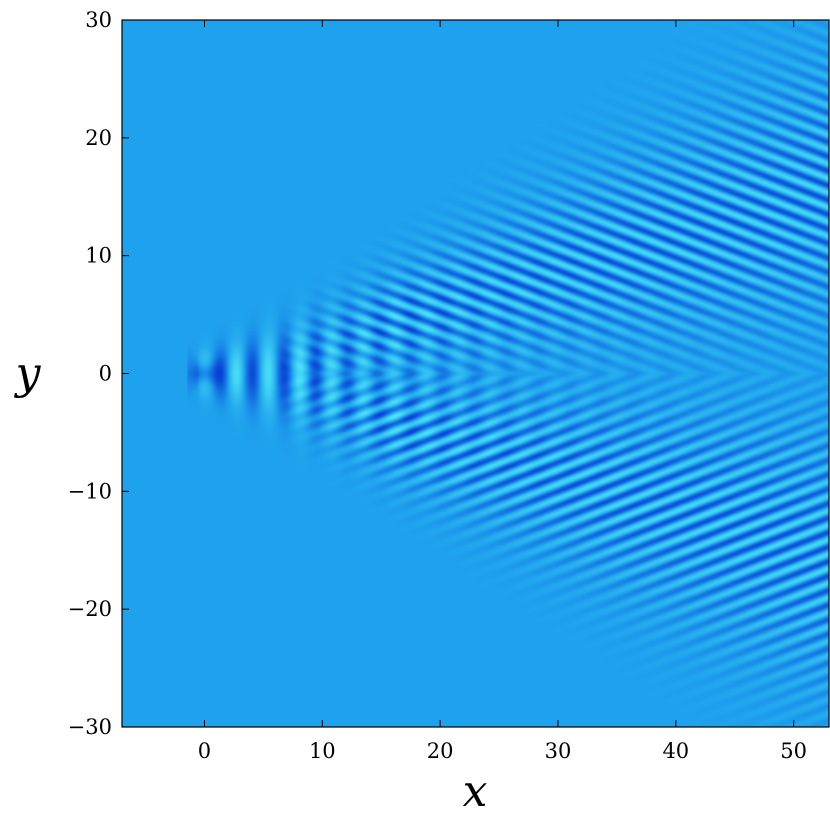  What do you see at coordinates (322, 751) in the screenshot?
I see `x-tick-label: 10` at bounding box center [322, 751].